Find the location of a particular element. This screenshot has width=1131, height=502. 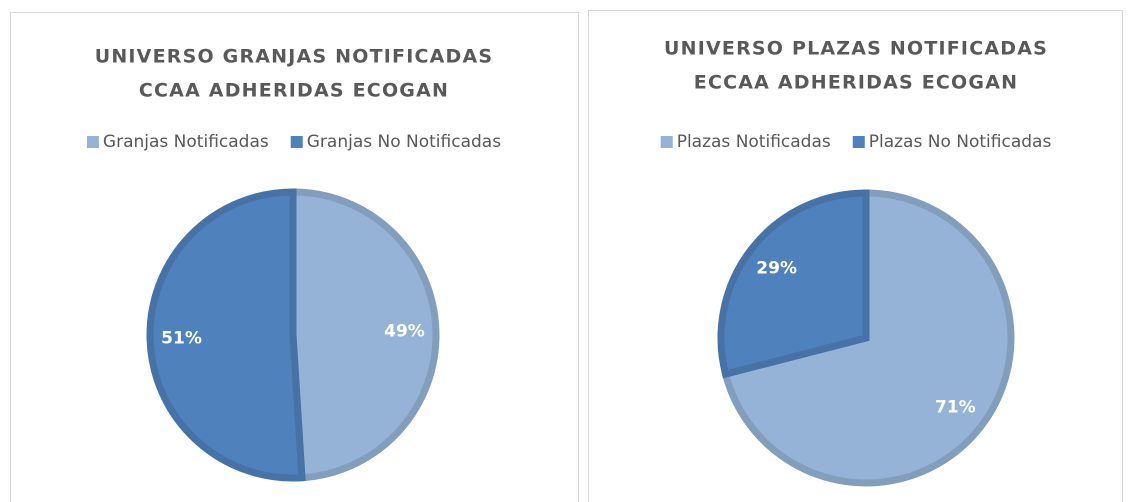

chart-title: UNIVERSO PLAZAS NOTIFICADAS is located at coordinates (856, 49).